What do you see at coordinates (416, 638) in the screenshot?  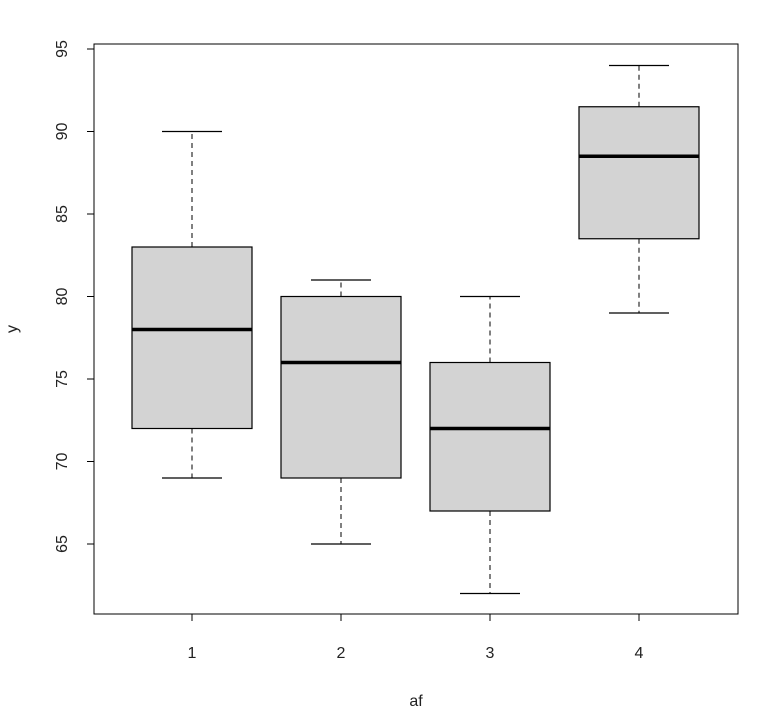 I see `x-axis: 1 2 3 4` at bounding box center [416, 638].